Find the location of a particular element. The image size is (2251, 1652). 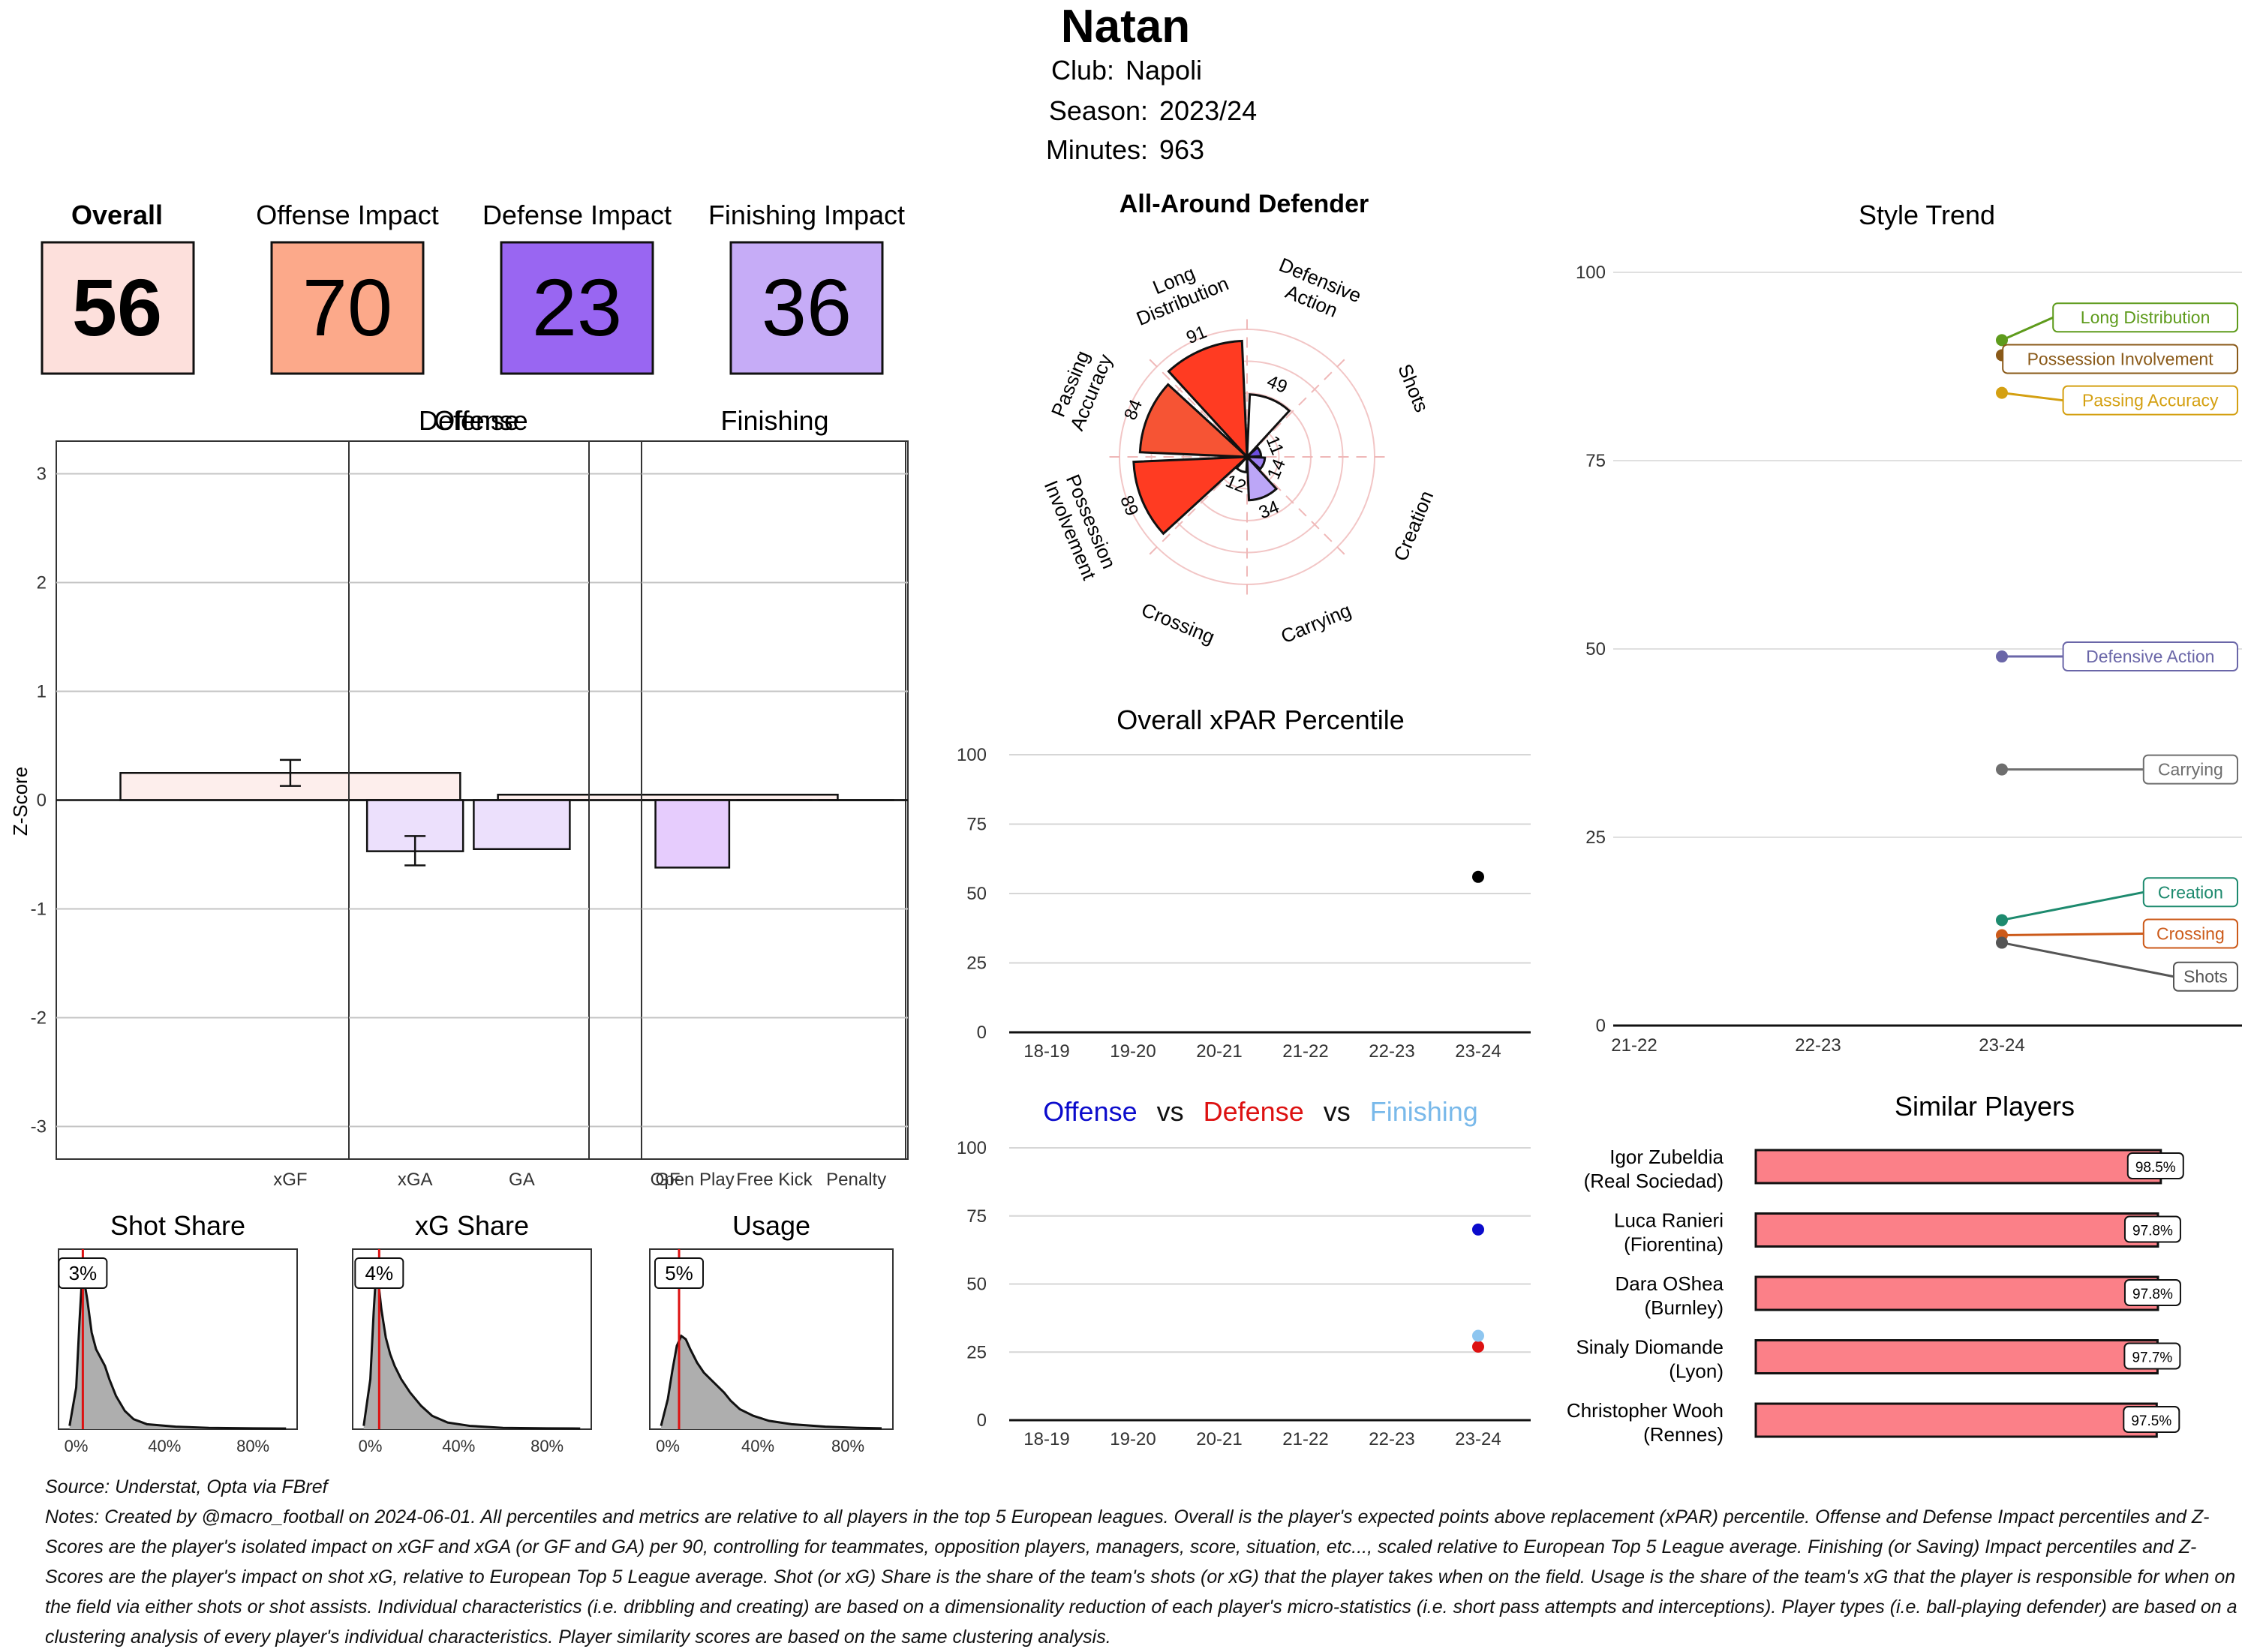

polar-bar-possession-involvement is located at coordinates (1190, 495).